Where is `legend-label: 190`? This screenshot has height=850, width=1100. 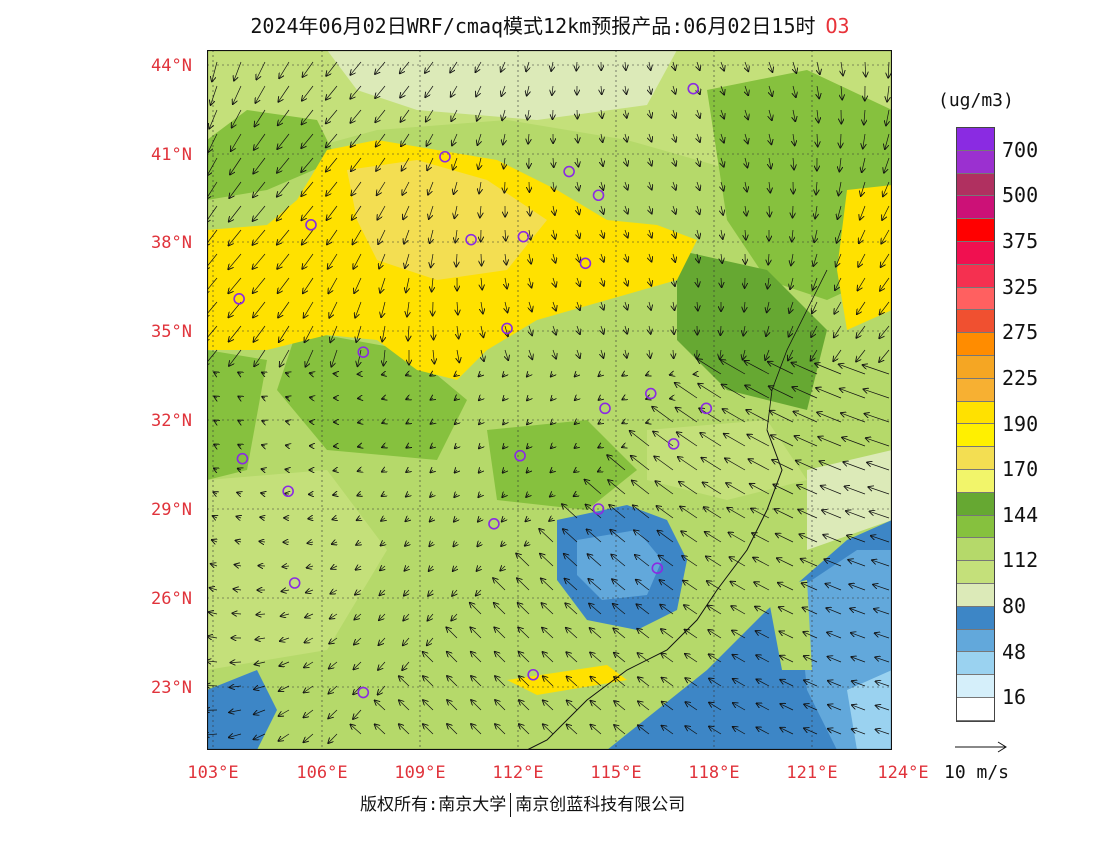 legend-label: 190 is located at coordinates (1020, 423).